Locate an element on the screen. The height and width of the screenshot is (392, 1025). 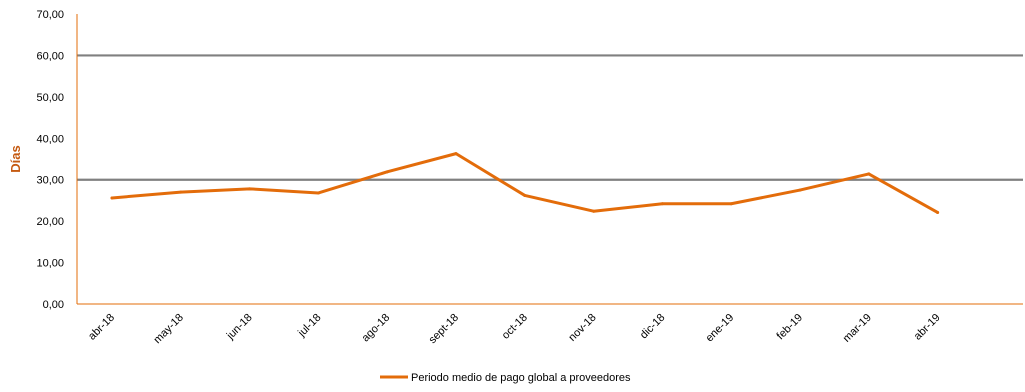
y-tick-label: 40,00 is located at coordinates (50, 139).